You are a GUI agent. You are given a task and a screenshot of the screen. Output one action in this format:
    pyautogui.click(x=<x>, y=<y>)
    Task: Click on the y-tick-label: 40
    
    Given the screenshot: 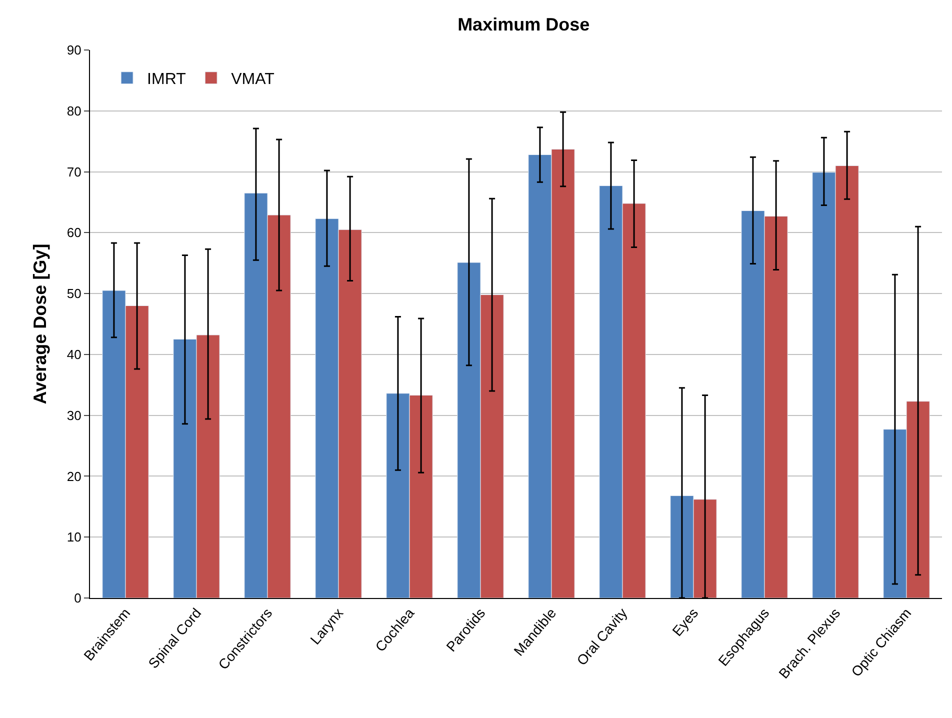 What is the action you would take?
    pyautogui.click(x=74, y=354)
    